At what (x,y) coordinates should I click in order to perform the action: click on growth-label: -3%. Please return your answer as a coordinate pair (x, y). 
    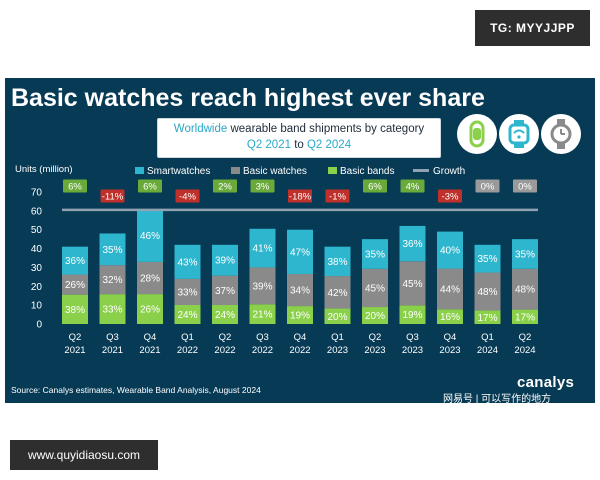
    Looking at the image, I should click on (450, 197).